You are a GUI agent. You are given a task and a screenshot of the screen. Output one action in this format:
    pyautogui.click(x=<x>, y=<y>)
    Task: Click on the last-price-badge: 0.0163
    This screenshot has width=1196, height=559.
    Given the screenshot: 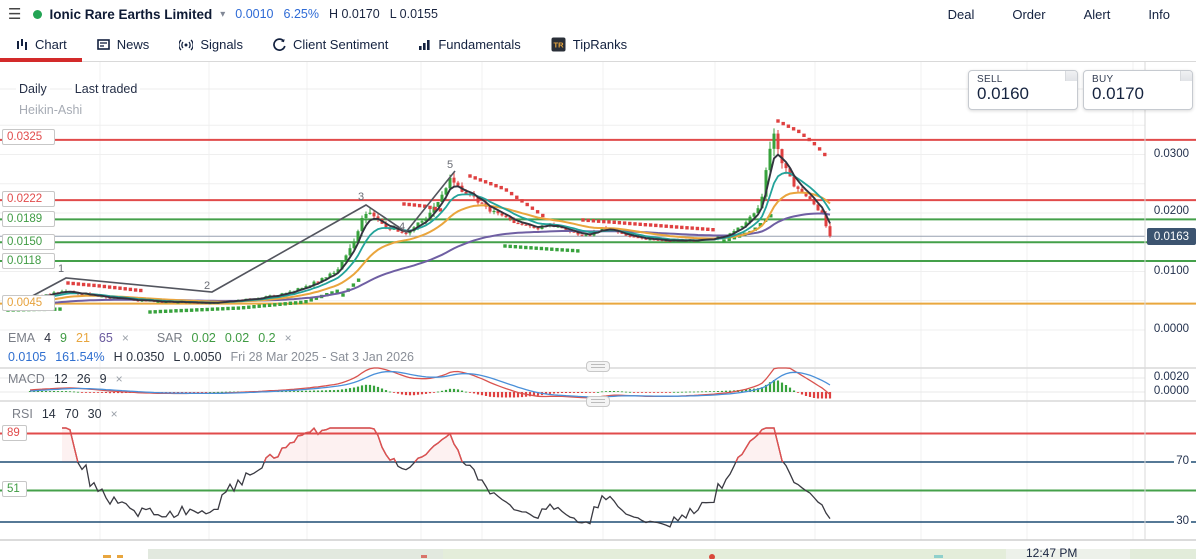 What is the action you would take?
    pyautogui.click(x=1171, y=236)
    